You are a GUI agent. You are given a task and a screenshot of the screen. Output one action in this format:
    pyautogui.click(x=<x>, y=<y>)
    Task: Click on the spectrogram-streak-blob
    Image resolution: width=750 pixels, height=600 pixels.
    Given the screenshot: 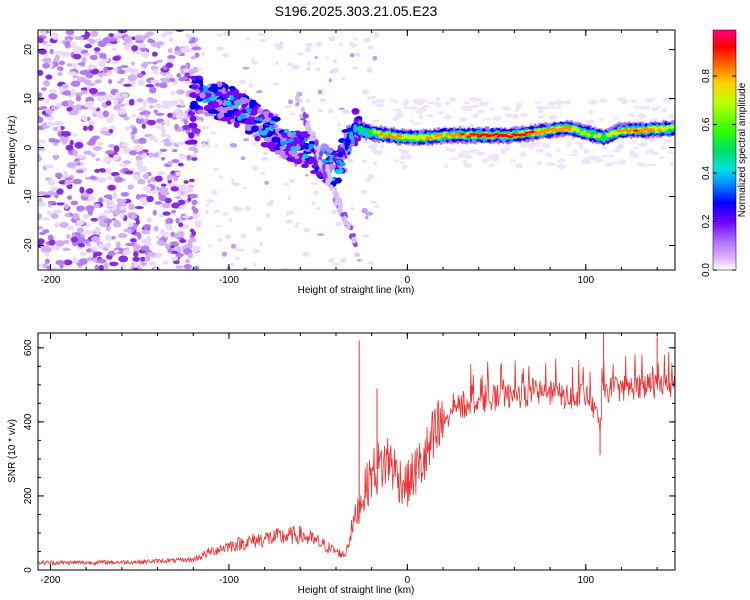 What is the action you would take?
    pyautogui.click(x=307, y=127)
    